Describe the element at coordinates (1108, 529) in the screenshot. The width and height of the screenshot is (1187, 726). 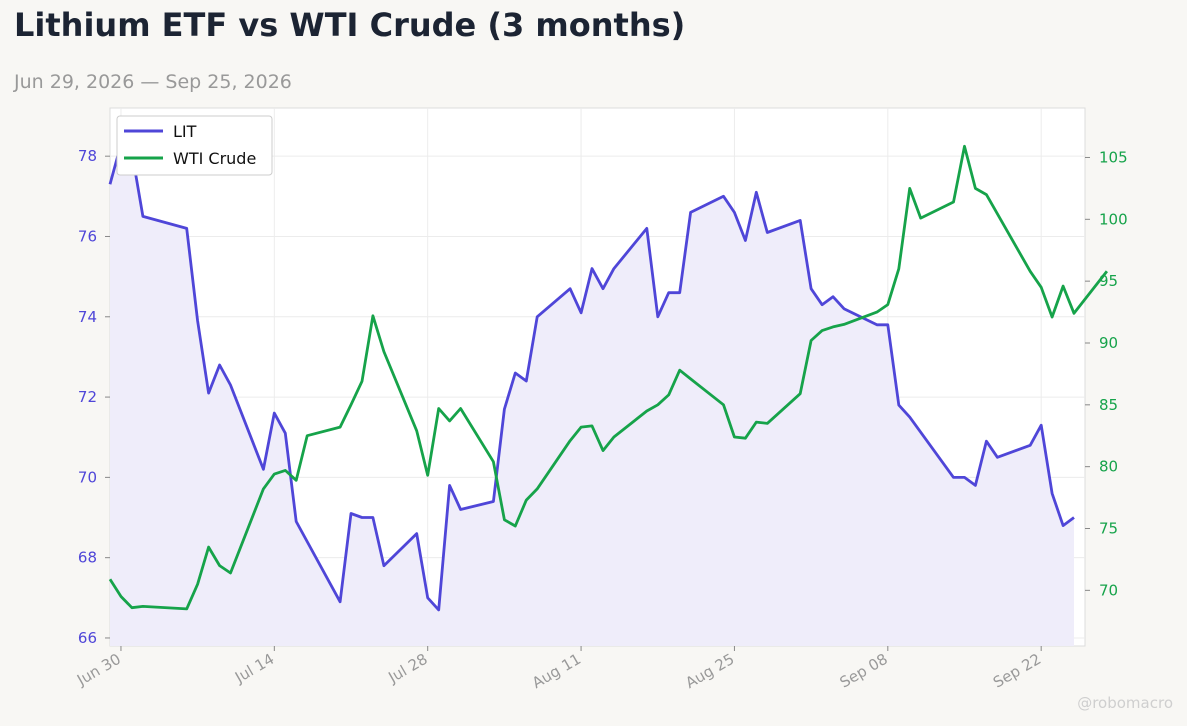
I see `y-right-tick-label: 75` at that location.